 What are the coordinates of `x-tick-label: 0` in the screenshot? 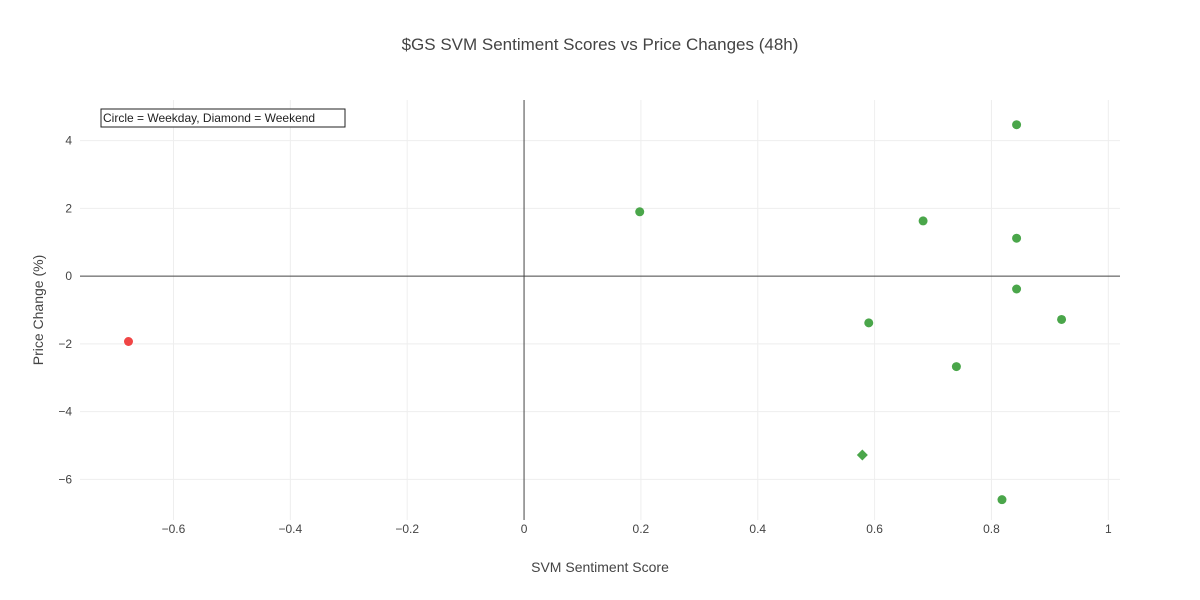 It's located at (524, 529).